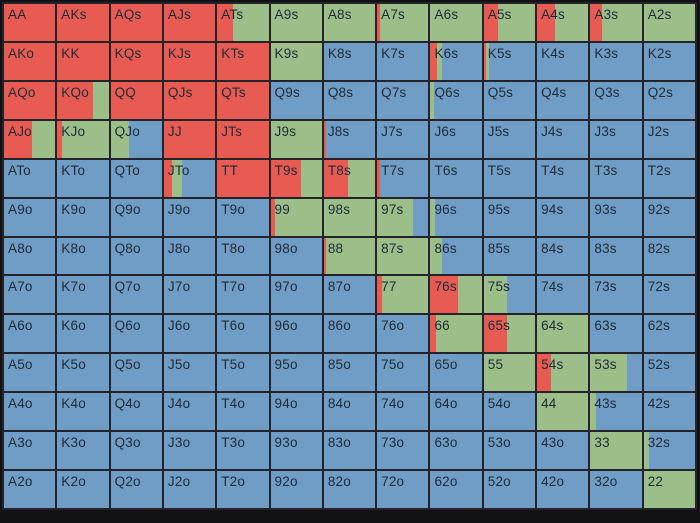 This screenshot has height=523, width=700. Describe the element at coordinates (669, 451) in the screenshot. I see `hand-cell: 32s` at that location.